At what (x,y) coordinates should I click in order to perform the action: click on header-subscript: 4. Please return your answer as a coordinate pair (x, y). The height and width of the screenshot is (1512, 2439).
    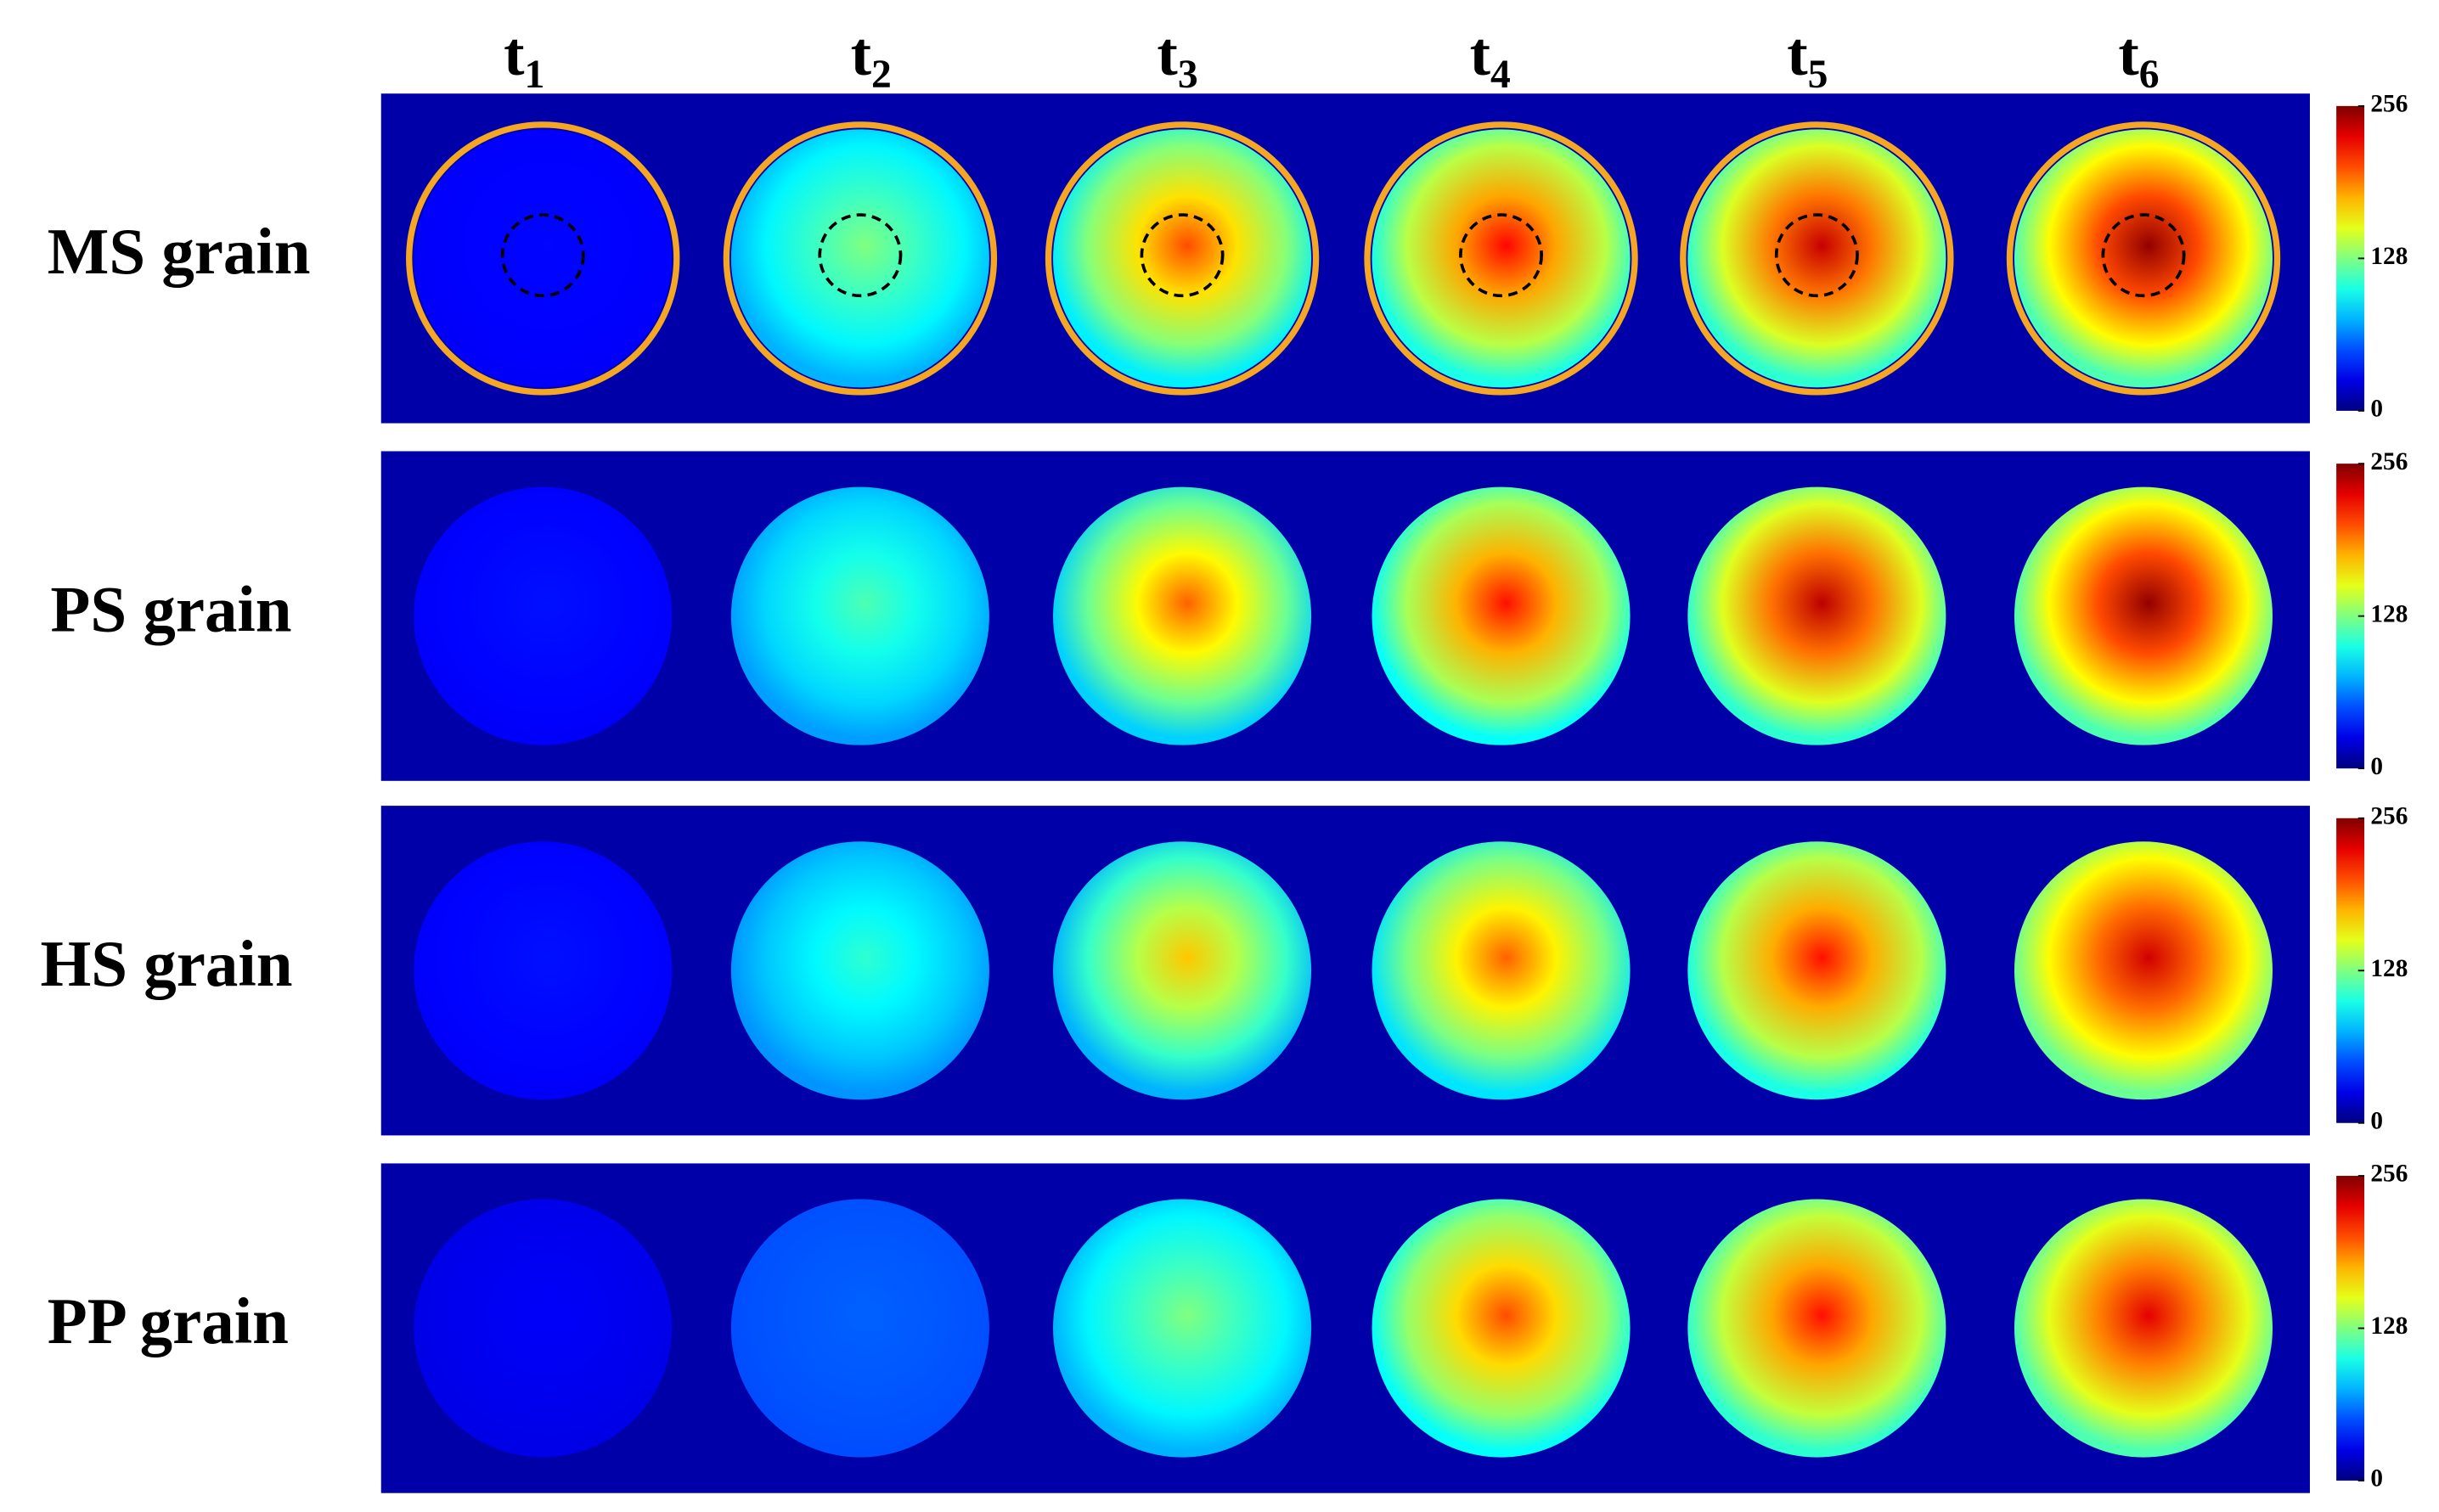
    Looking at the image, I should click on (1500, 75).